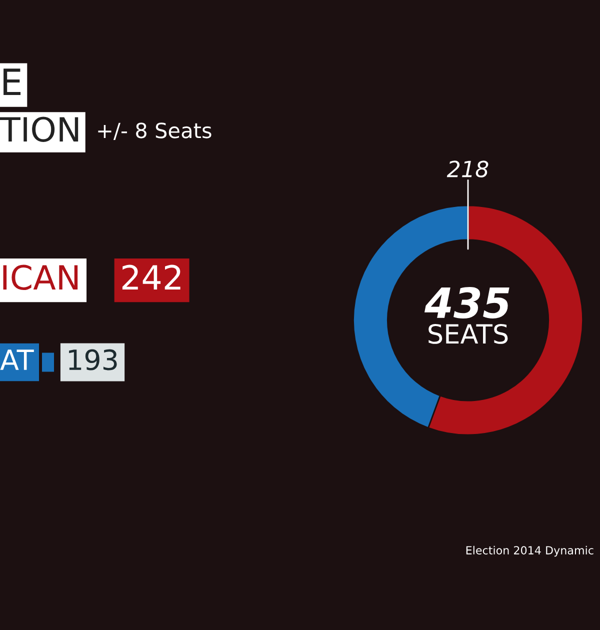  I want to click on text: Election 2014 Dynamic, so click(530, 551).